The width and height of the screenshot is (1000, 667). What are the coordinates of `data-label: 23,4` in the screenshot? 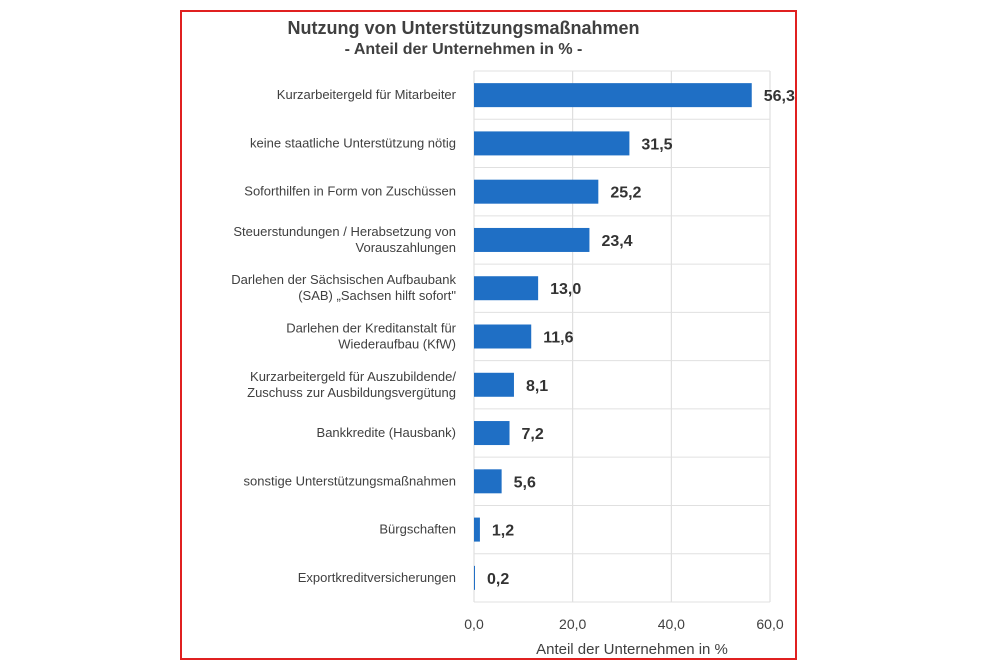 It's located at (616, 241).